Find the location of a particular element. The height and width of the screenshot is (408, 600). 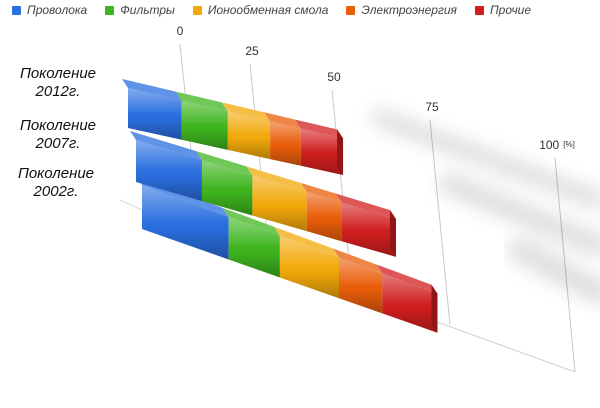

x-tick-label: 50 is located at coordinates (334, 77).